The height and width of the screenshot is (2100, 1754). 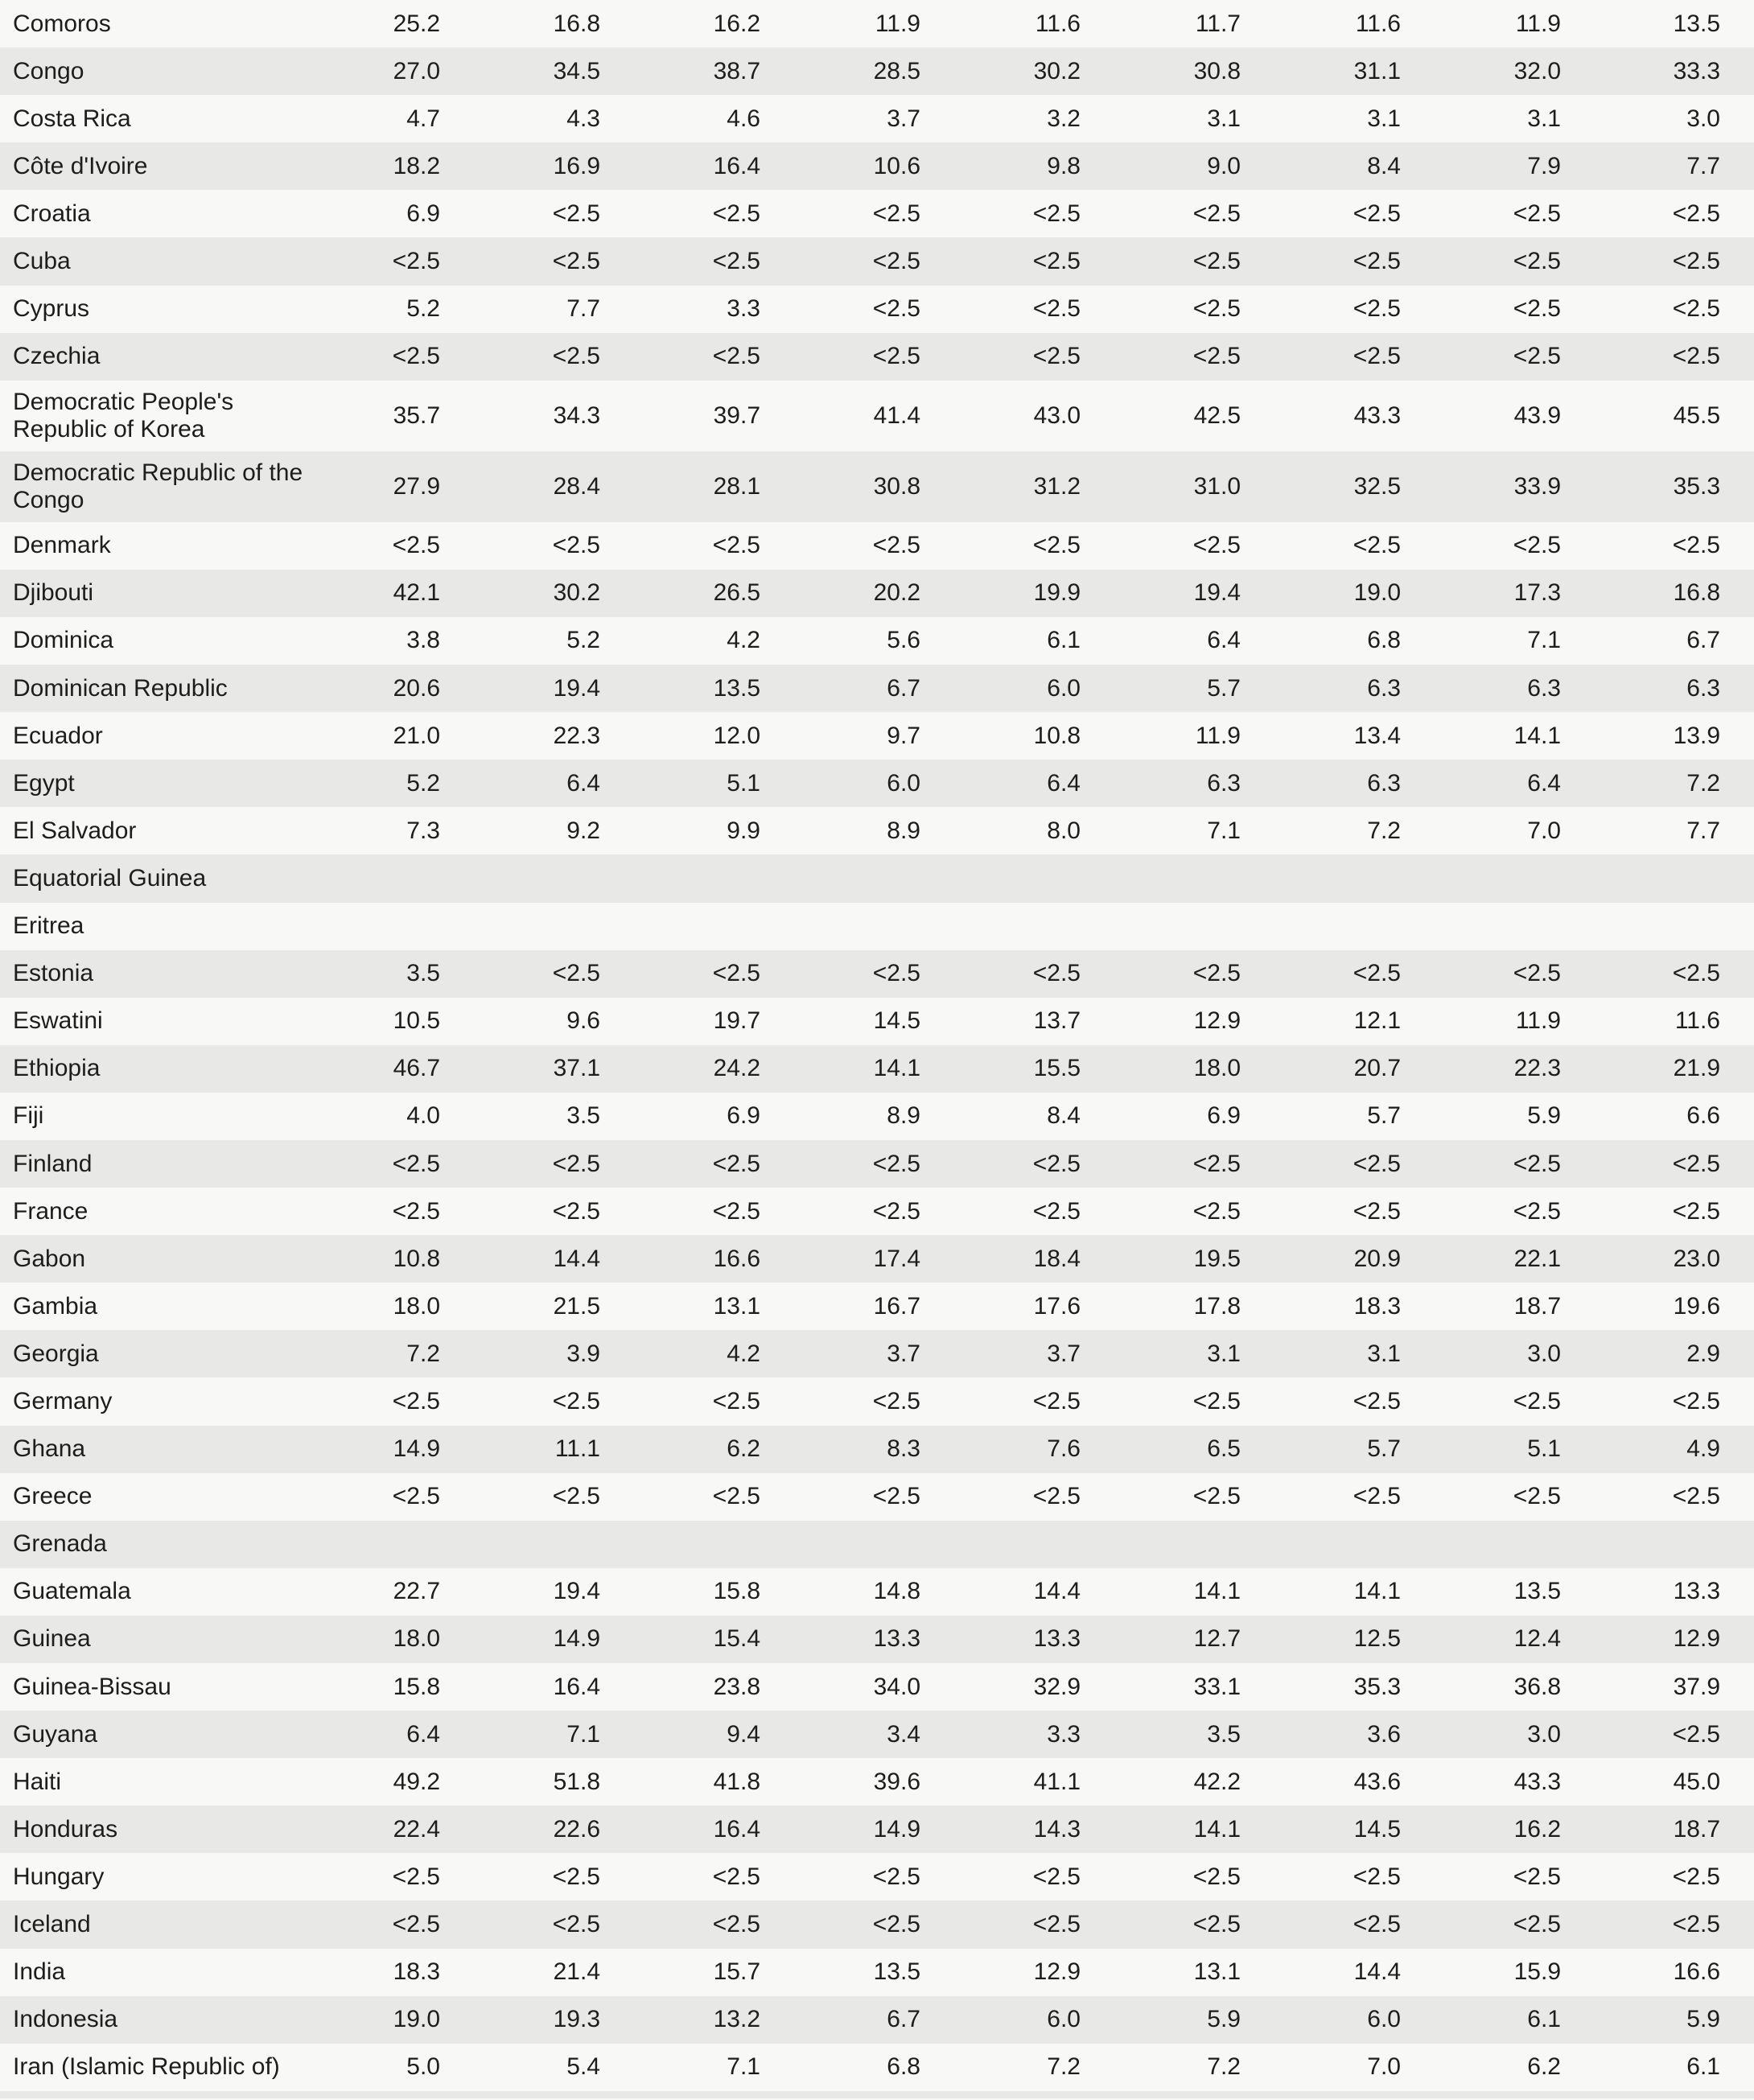 What do you see at coordinates (1377, 1972) in the screenshot?
I see `value-cell: 14.4` at bounding box center [1377, 1972].